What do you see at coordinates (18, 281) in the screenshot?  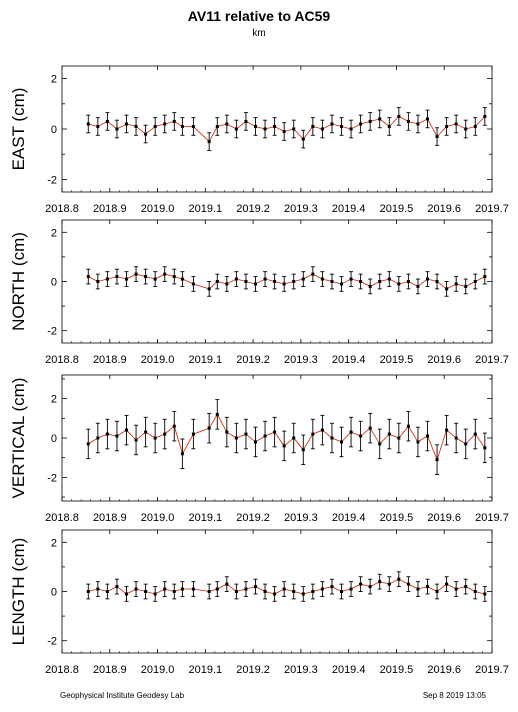 I see `y-axis-label: NORTH (cm)` at bounding box center [18, 281].